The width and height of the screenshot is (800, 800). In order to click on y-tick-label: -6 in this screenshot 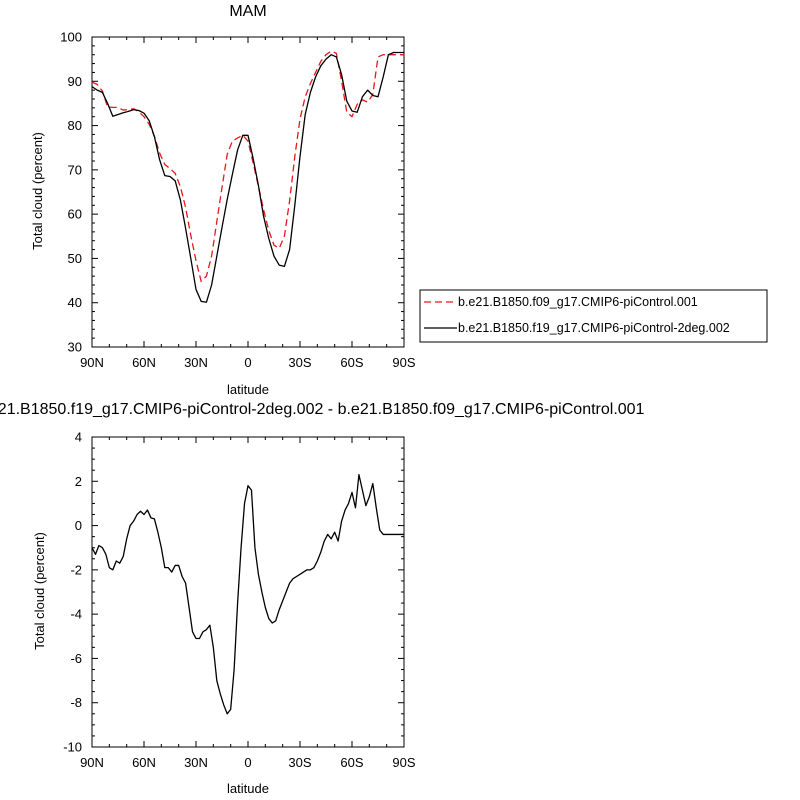, I will do `click(76, 658)`.